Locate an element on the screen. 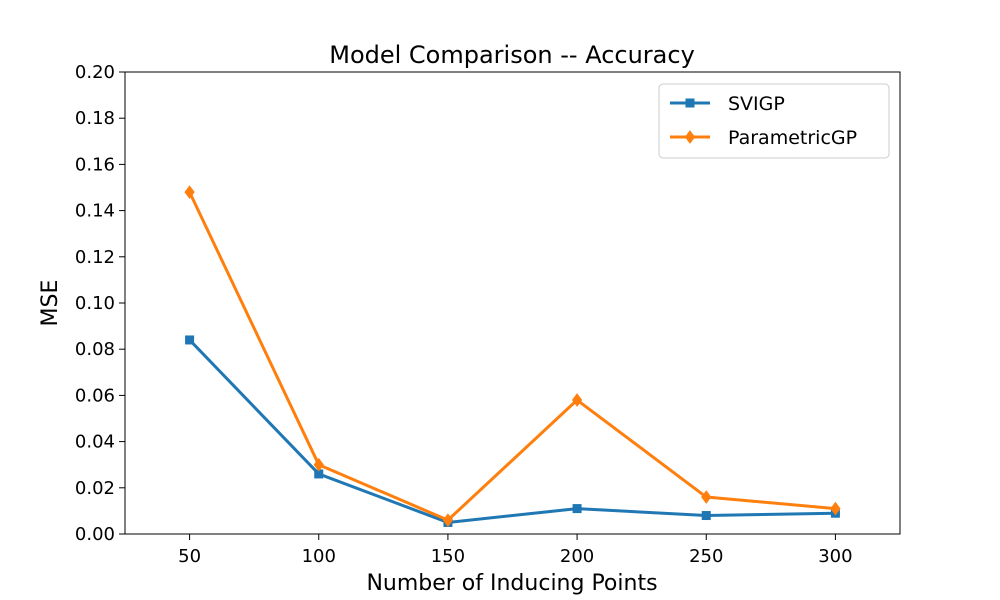  x-tick-label: 150 is located at coordinates (448, 556).